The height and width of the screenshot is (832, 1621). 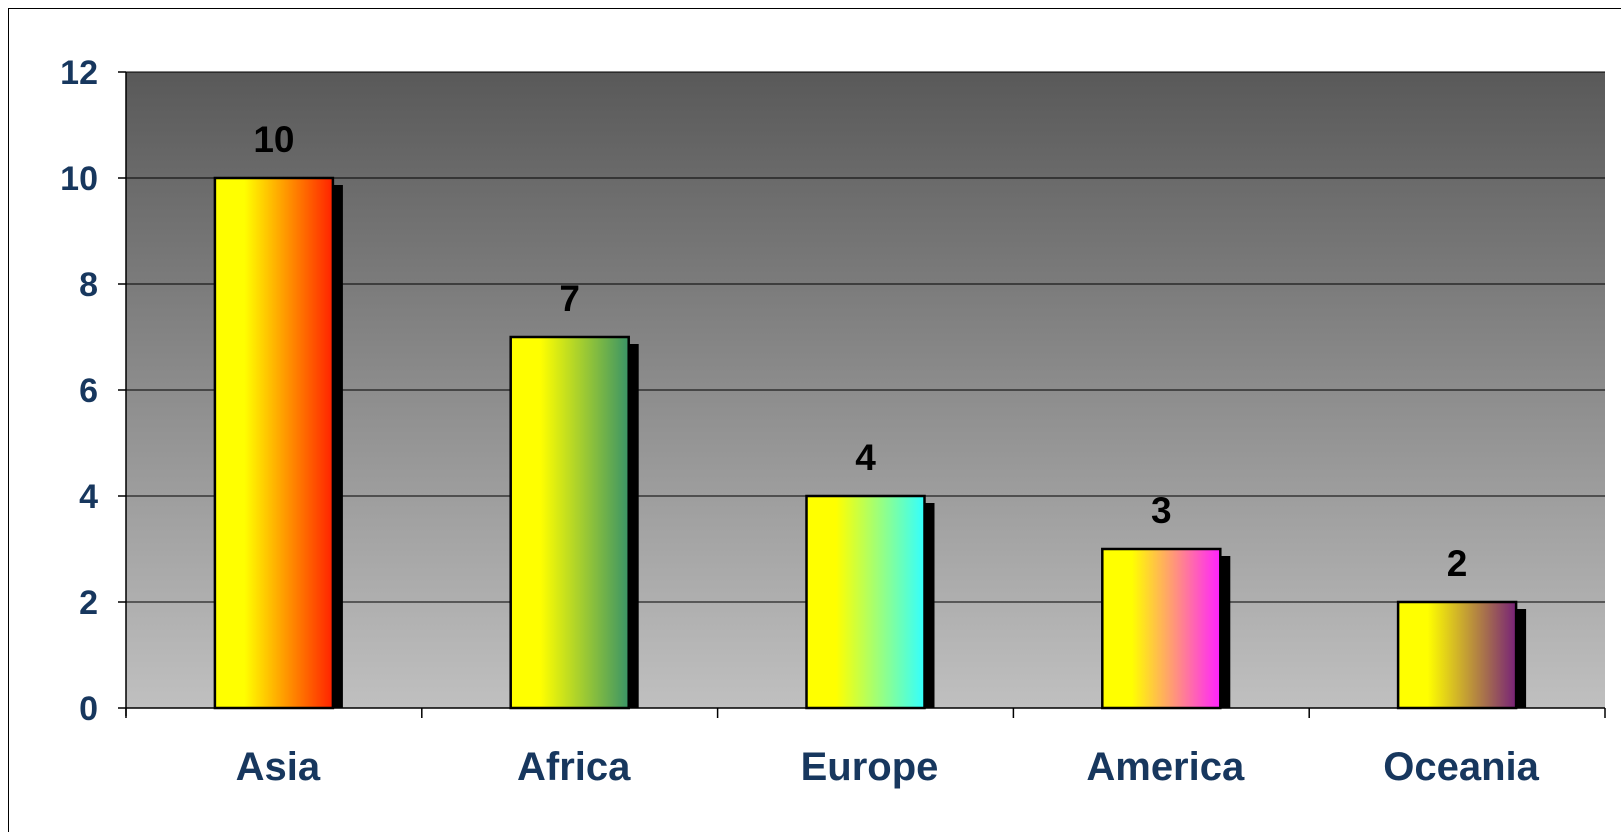 I want to click on bar-america, so click(x=1161, y=628).